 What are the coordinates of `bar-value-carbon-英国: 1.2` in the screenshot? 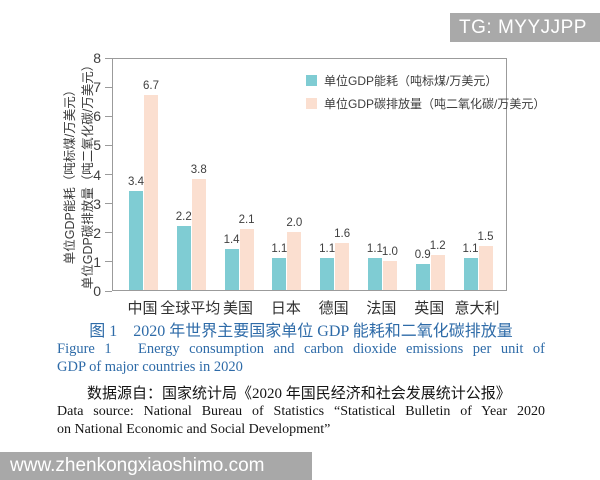 It's located at (437, 246).